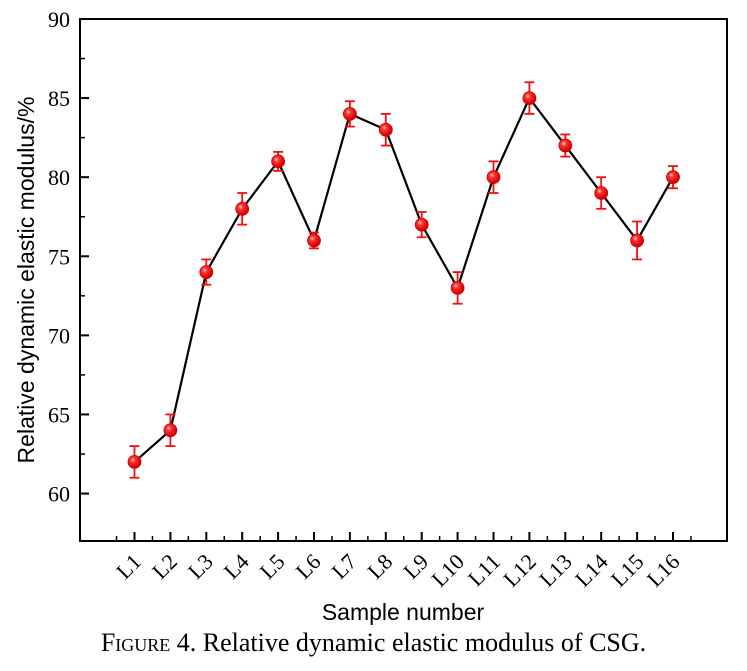 The image size is (747, 671). What do you see at coordinates (236, 566) in the screenshot?
I see `x-tick-label: L4` at bounding box center [236, 566].